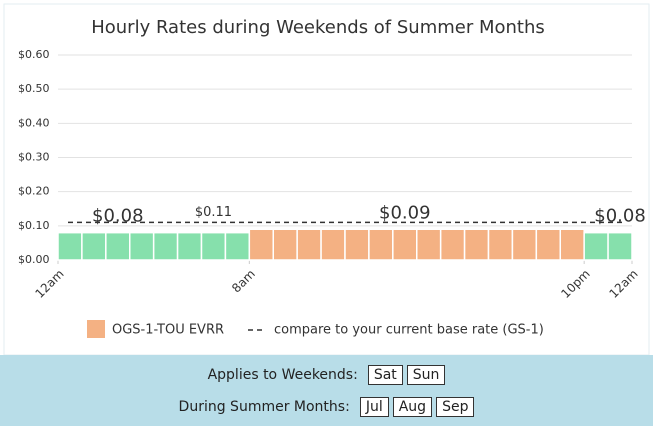 The width and height of the screenshot is (653, 426). I want to click on y-tick-label: $0.40, so click(34, 122).